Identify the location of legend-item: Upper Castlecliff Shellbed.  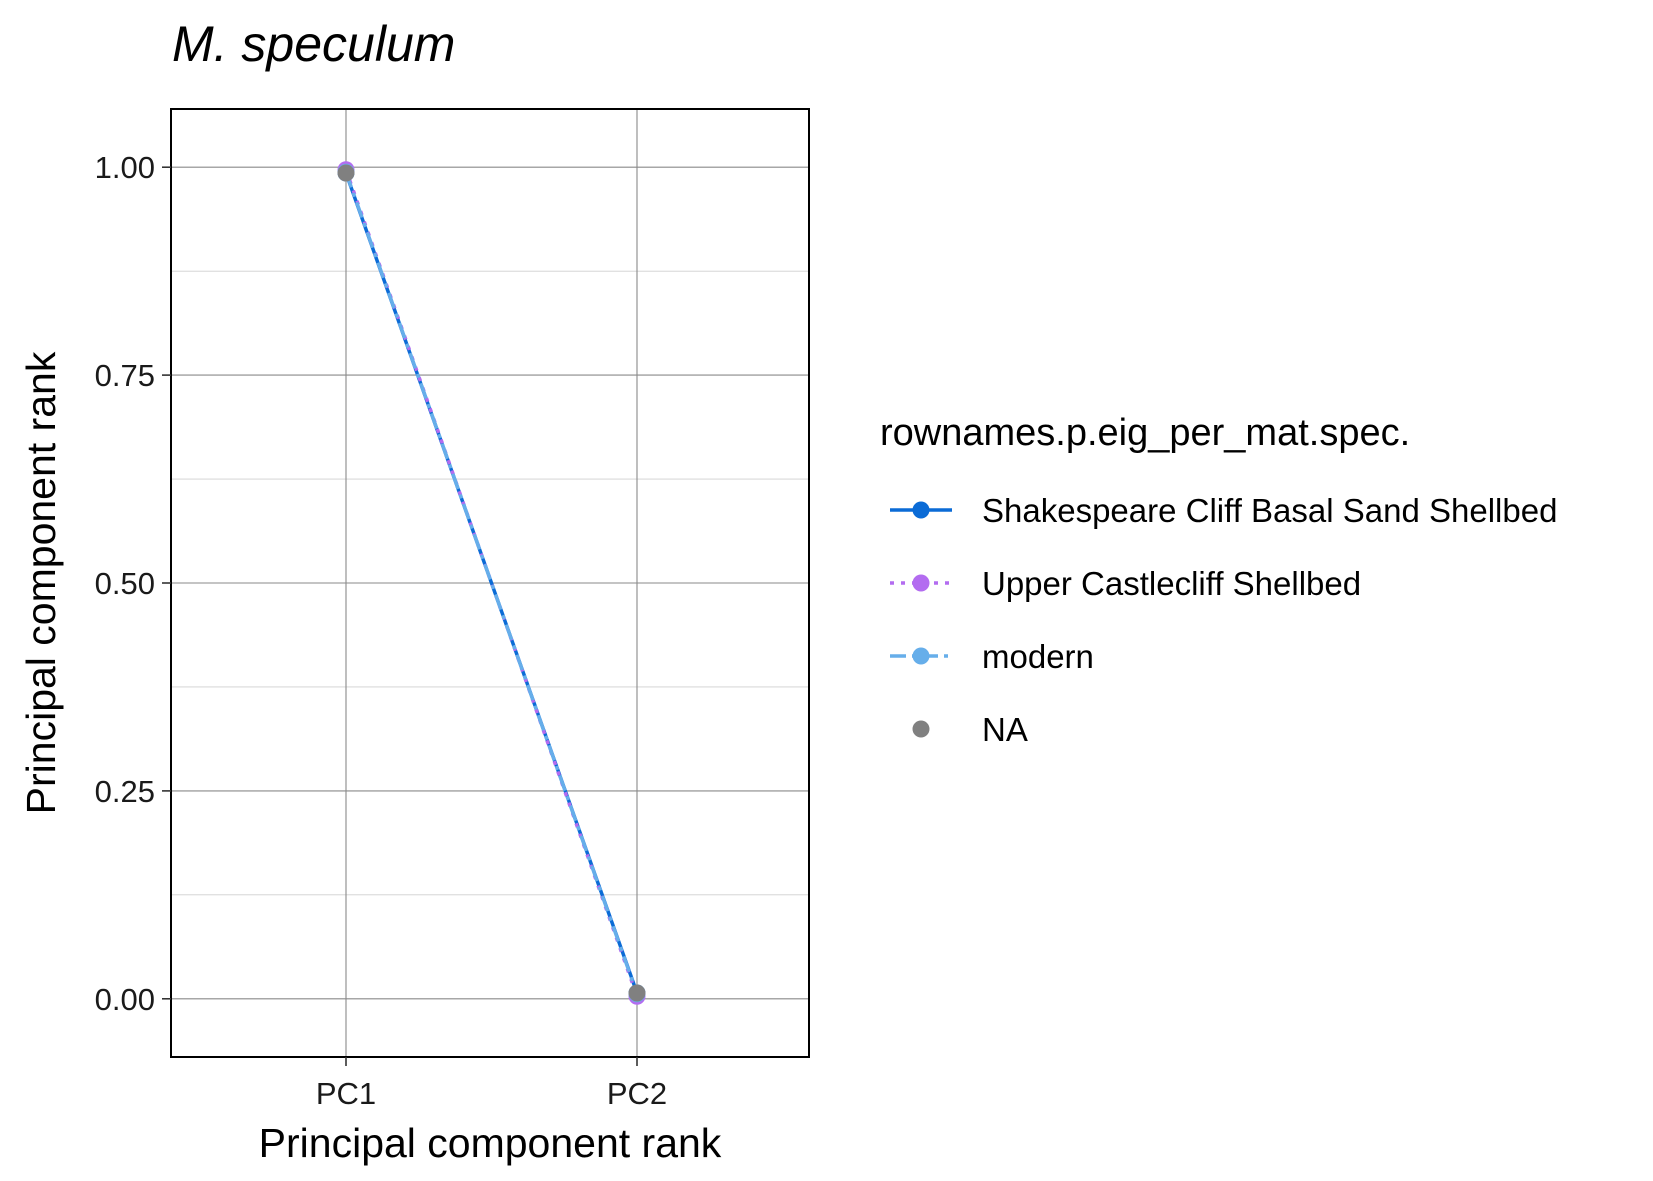
(1125, 583).